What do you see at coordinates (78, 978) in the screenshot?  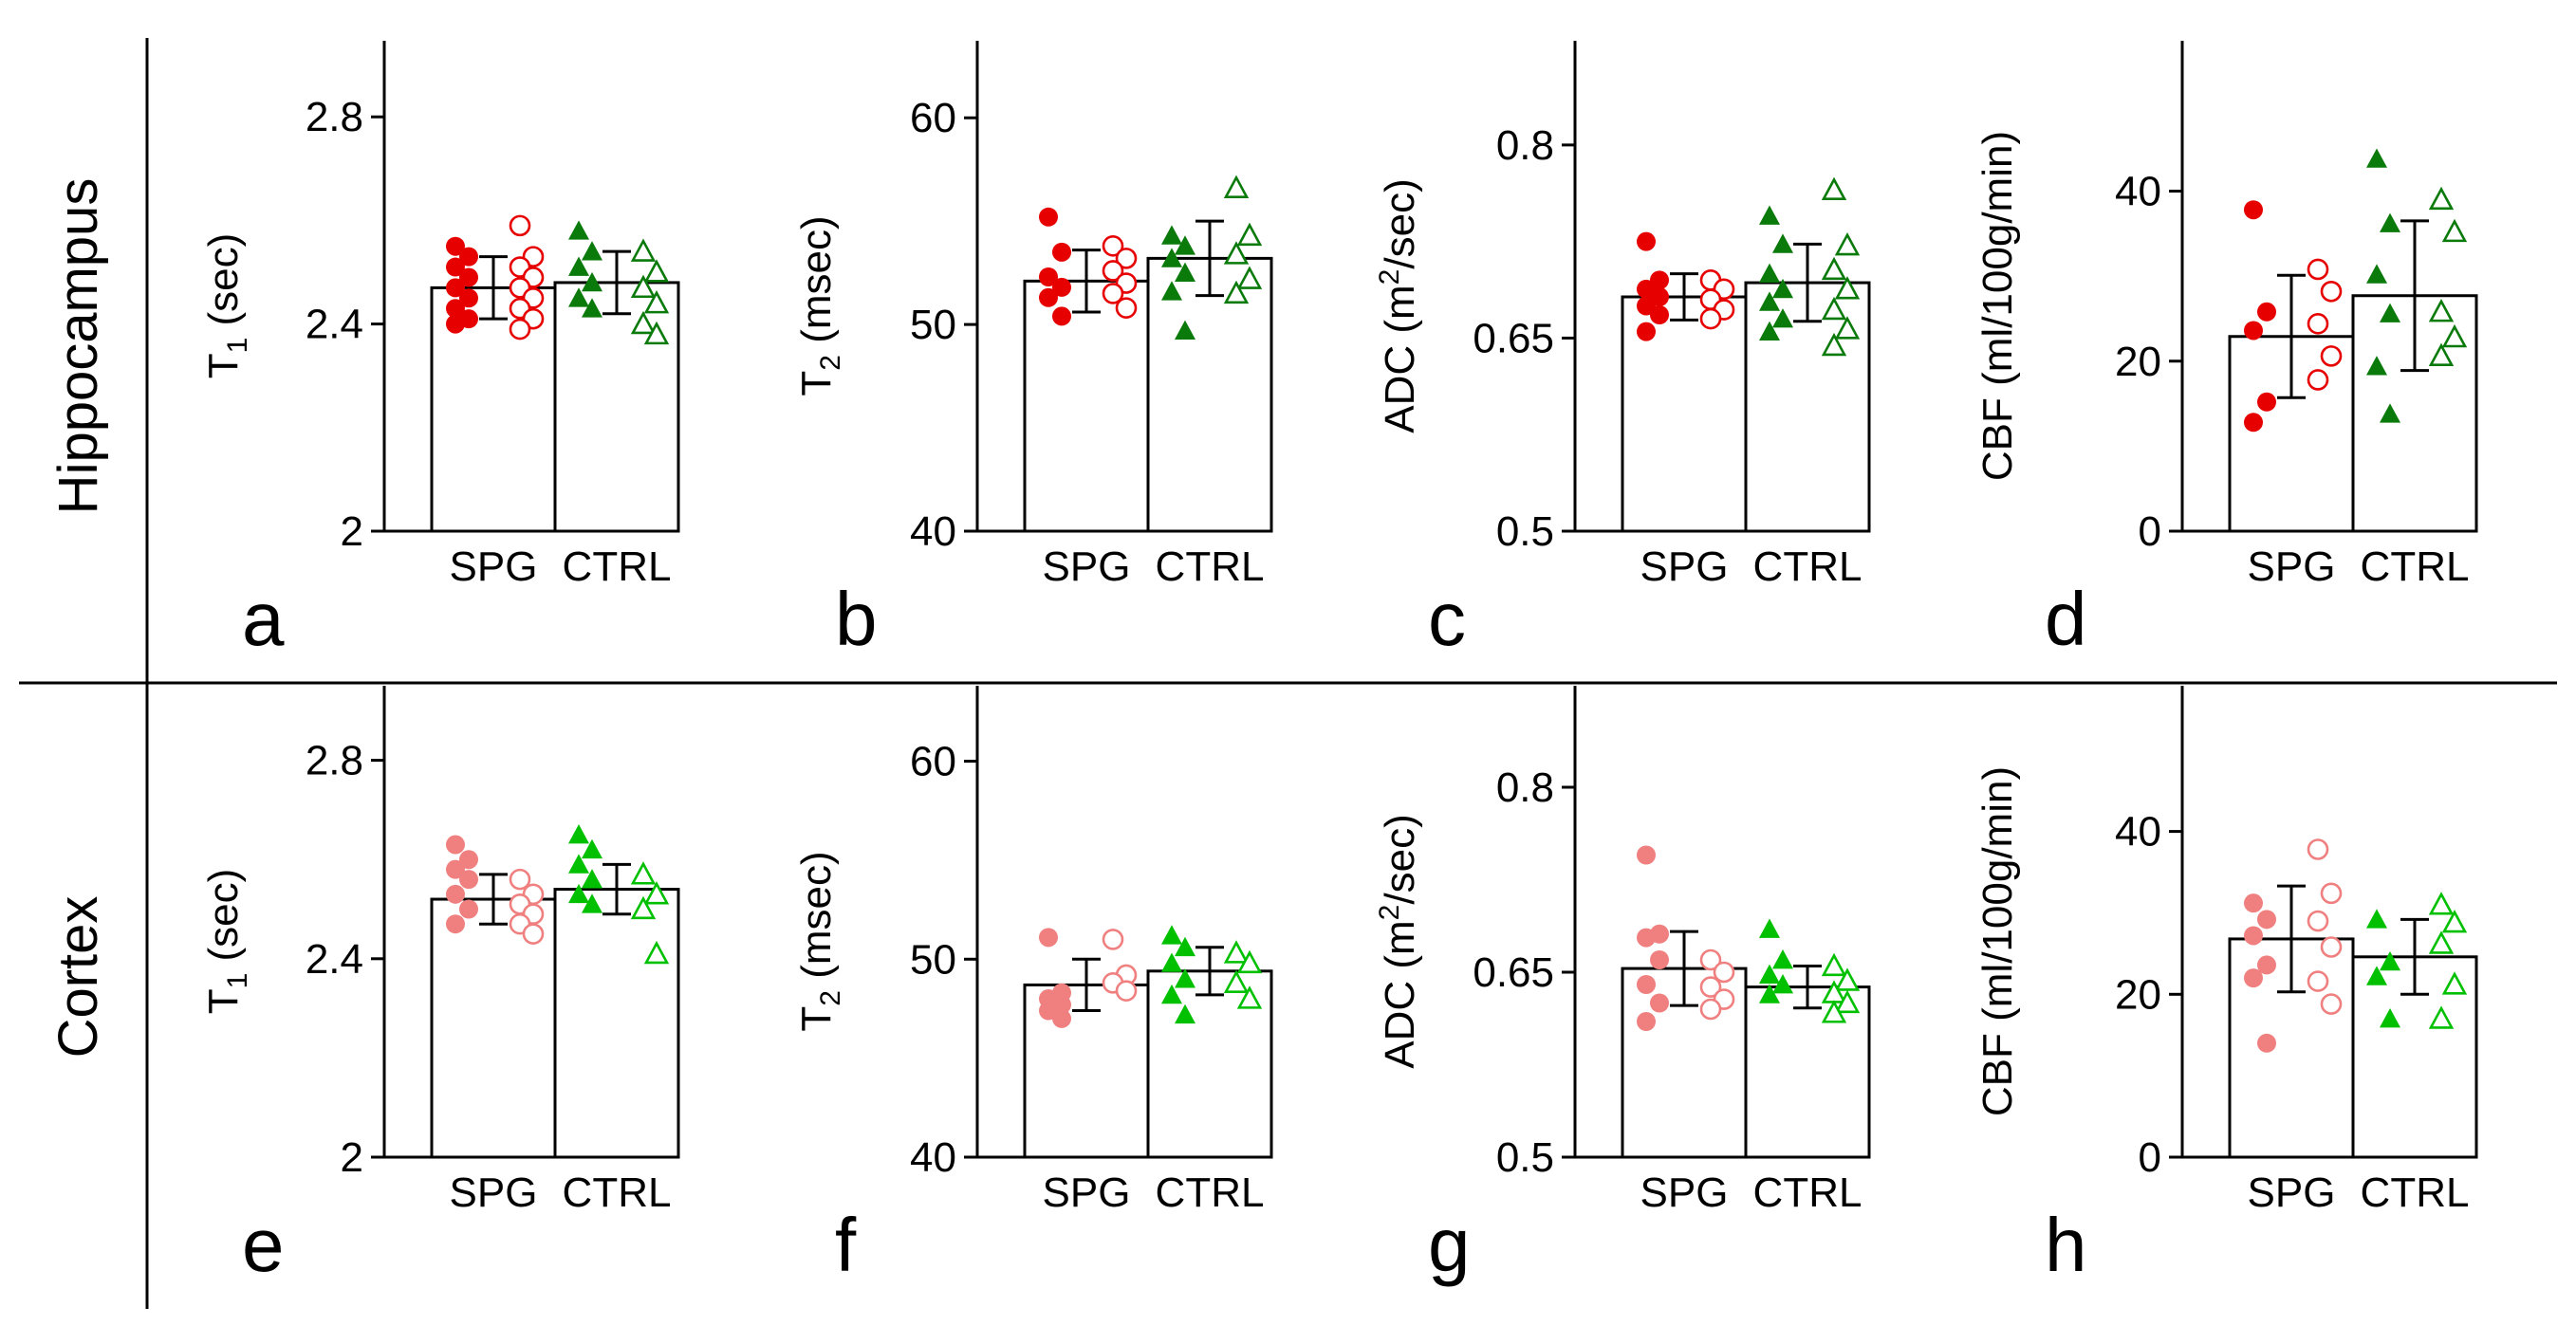 I see `row-label-cortex: Cortex` at bounding box center [78, 978].